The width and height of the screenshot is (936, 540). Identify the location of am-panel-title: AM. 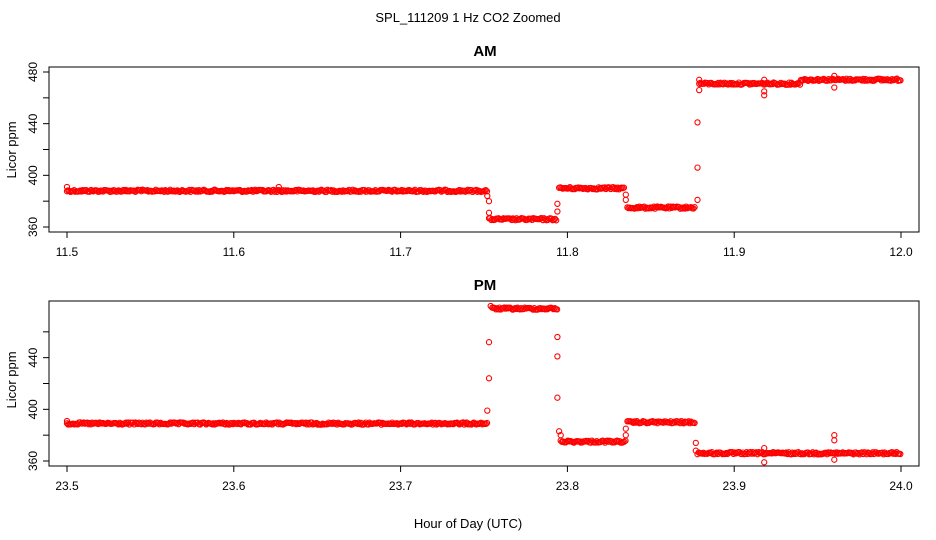
(484, 51).